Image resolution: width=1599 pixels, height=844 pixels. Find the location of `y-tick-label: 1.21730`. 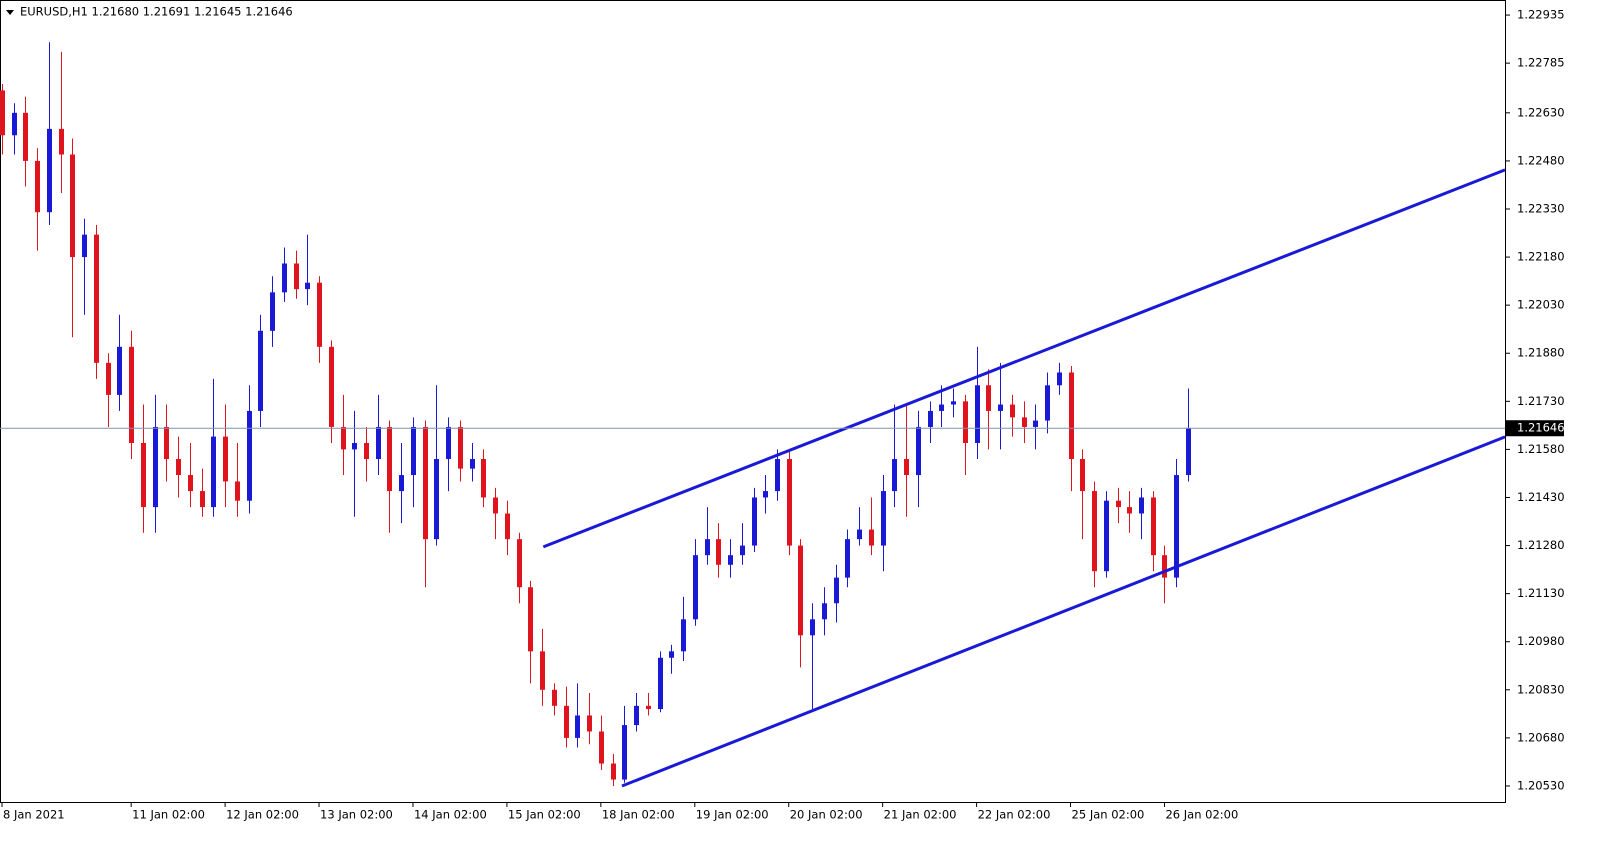

y-tick-label: 1.21730 is located at coordinates (1541, 401).